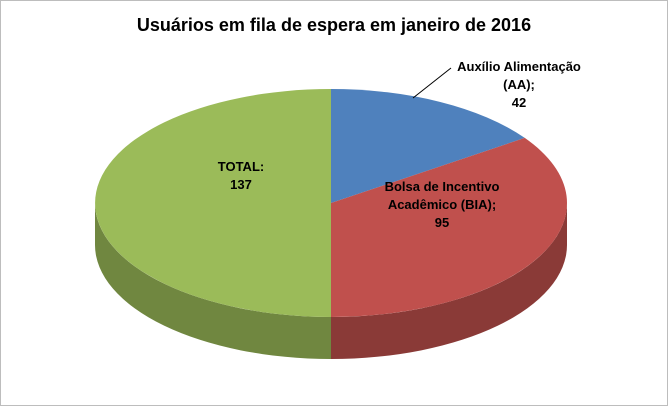  Describe the element at coordinates (519, 102) in the screenshot. I see `label-aa-value: 42` at that location.